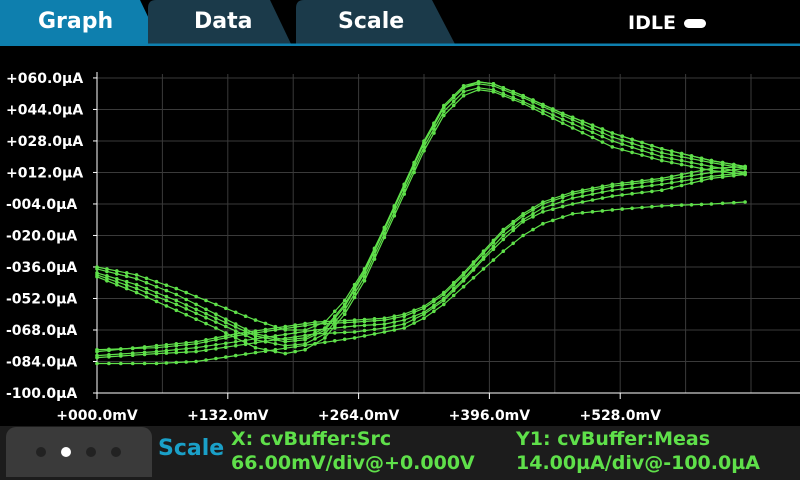 This screenshot has width=800, height=480. I want to click on y-tick-label: -004.0µA, so click(41, 205).